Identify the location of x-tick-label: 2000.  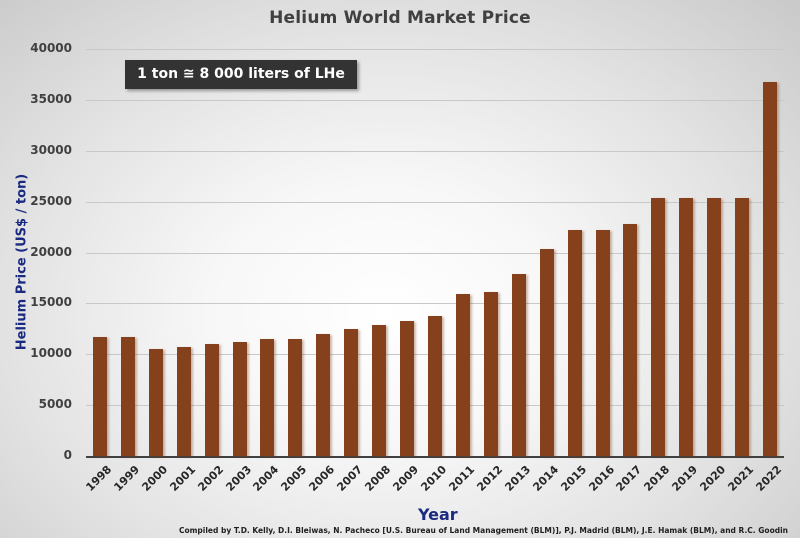
(155, 478).